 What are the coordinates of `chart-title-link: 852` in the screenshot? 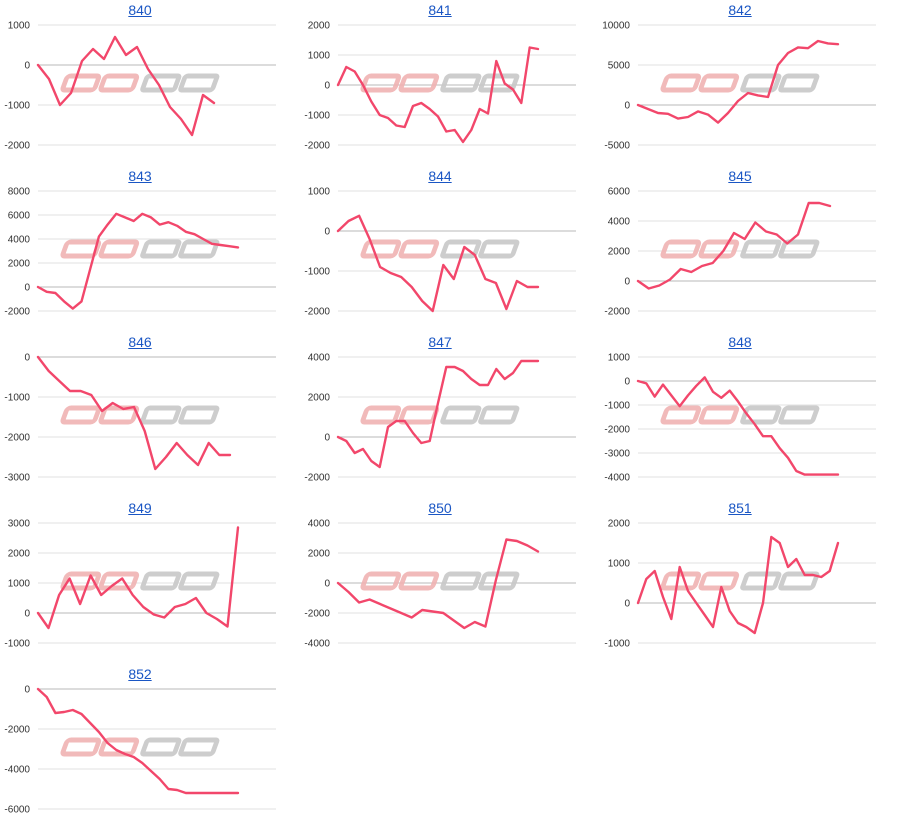 It's located at (140, 674).